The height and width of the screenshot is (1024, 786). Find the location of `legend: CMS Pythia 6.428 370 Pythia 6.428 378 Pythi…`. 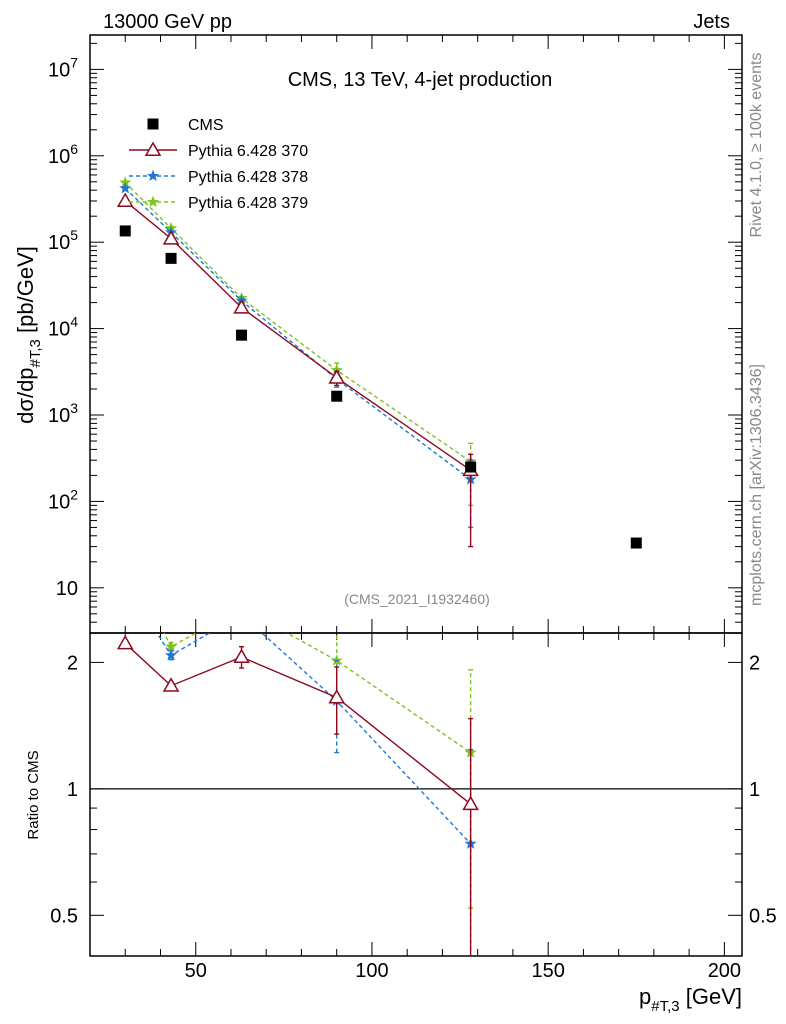

legend: CMS Pythia 6.428 370 Pythia 6.428 378 Pythi… is located at coordinates (218, 164).